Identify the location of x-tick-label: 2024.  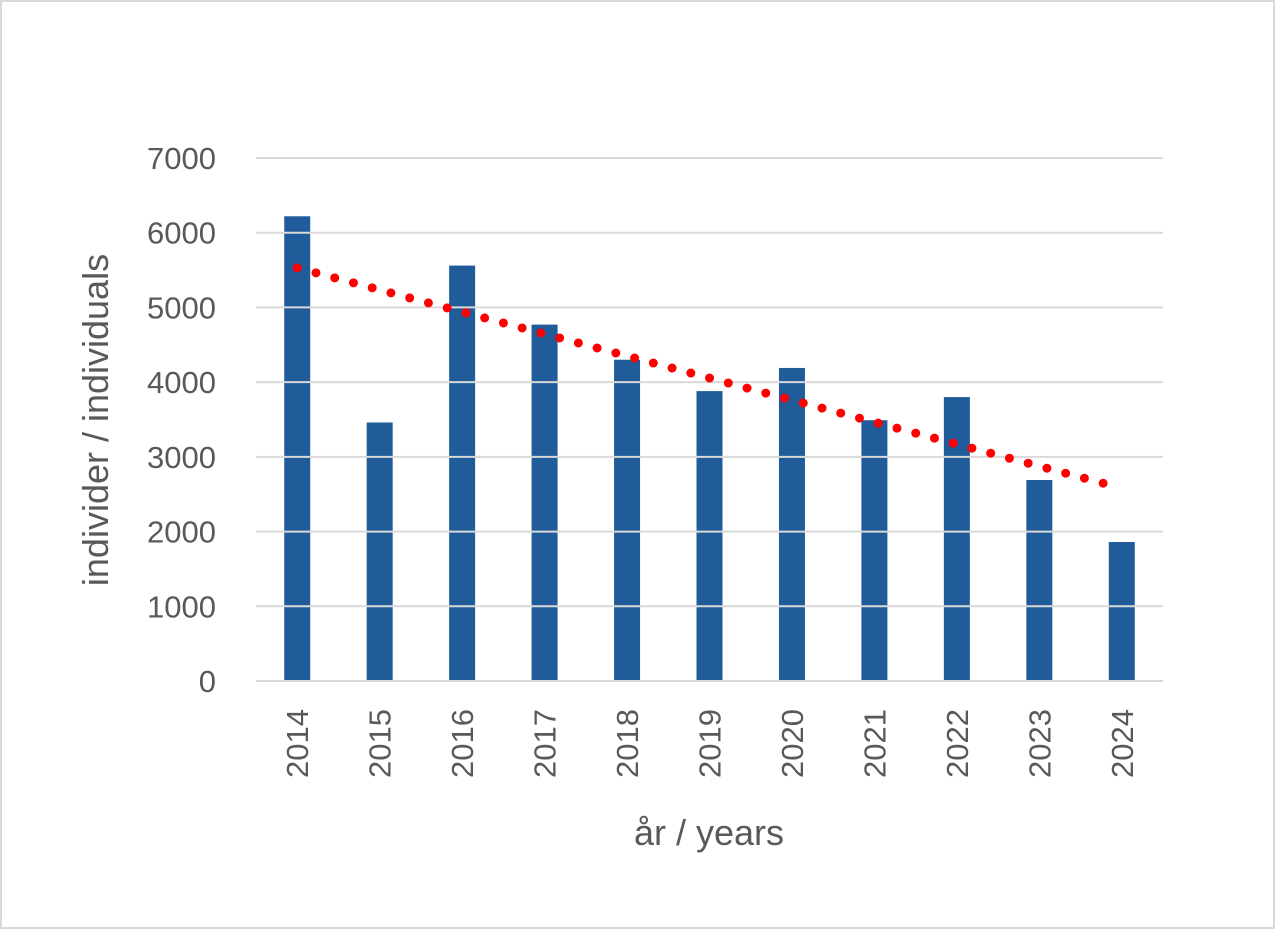
(1122, 743).